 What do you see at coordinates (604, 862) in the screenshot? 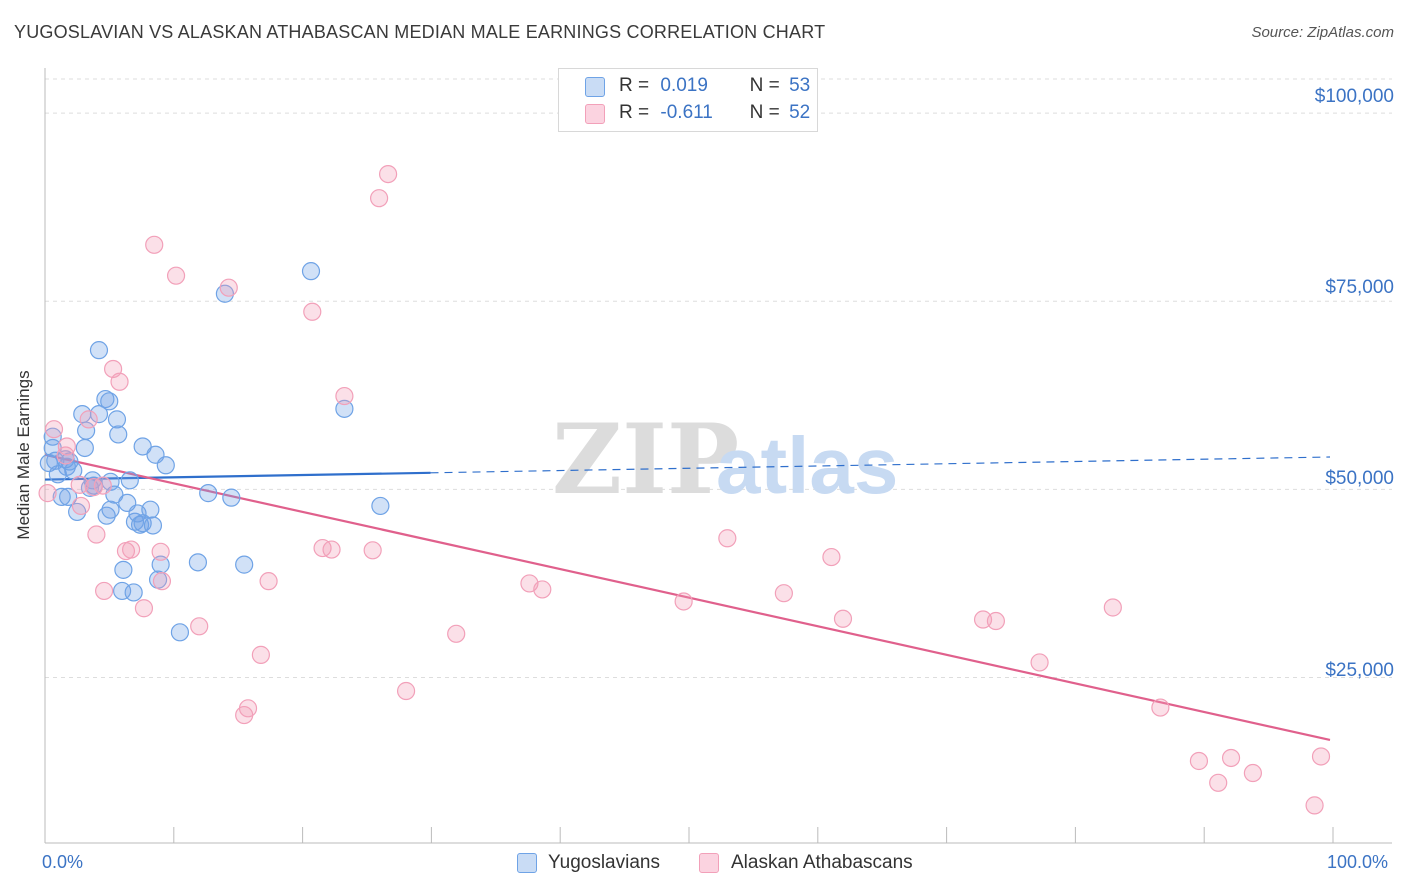
I see `bottom-legend-yugoslavians: Yugoslavians` at bounding box center [604, 862].